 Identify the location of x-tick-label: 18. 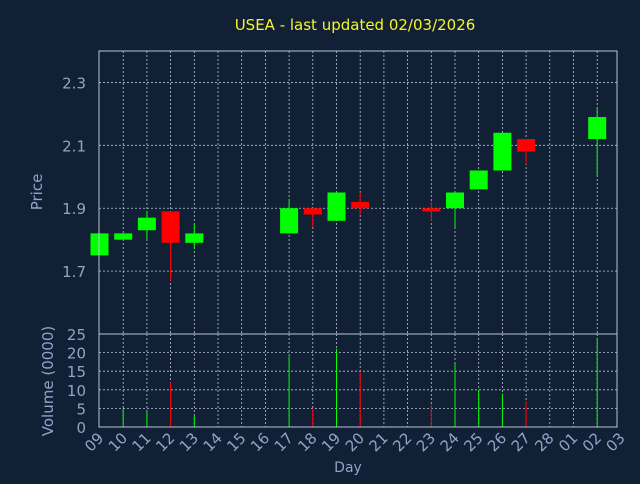
(307, 442).